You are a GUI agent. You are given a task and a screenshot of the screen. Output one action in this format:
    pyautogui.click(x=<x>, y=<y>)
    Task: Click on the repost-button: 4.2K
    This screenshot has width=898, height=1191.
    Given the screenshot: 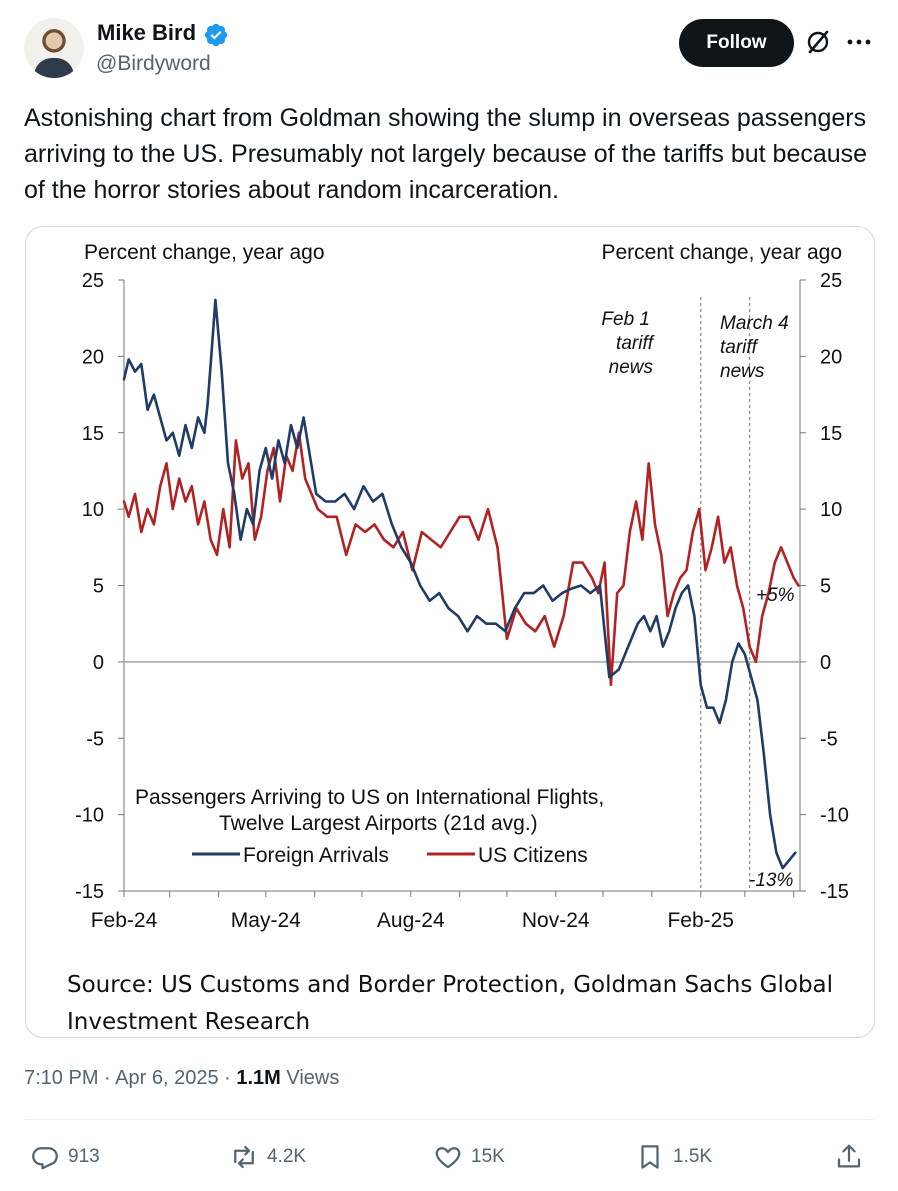 What is the action you would take?
    pyautogui.click(x=267, y=1157)
    